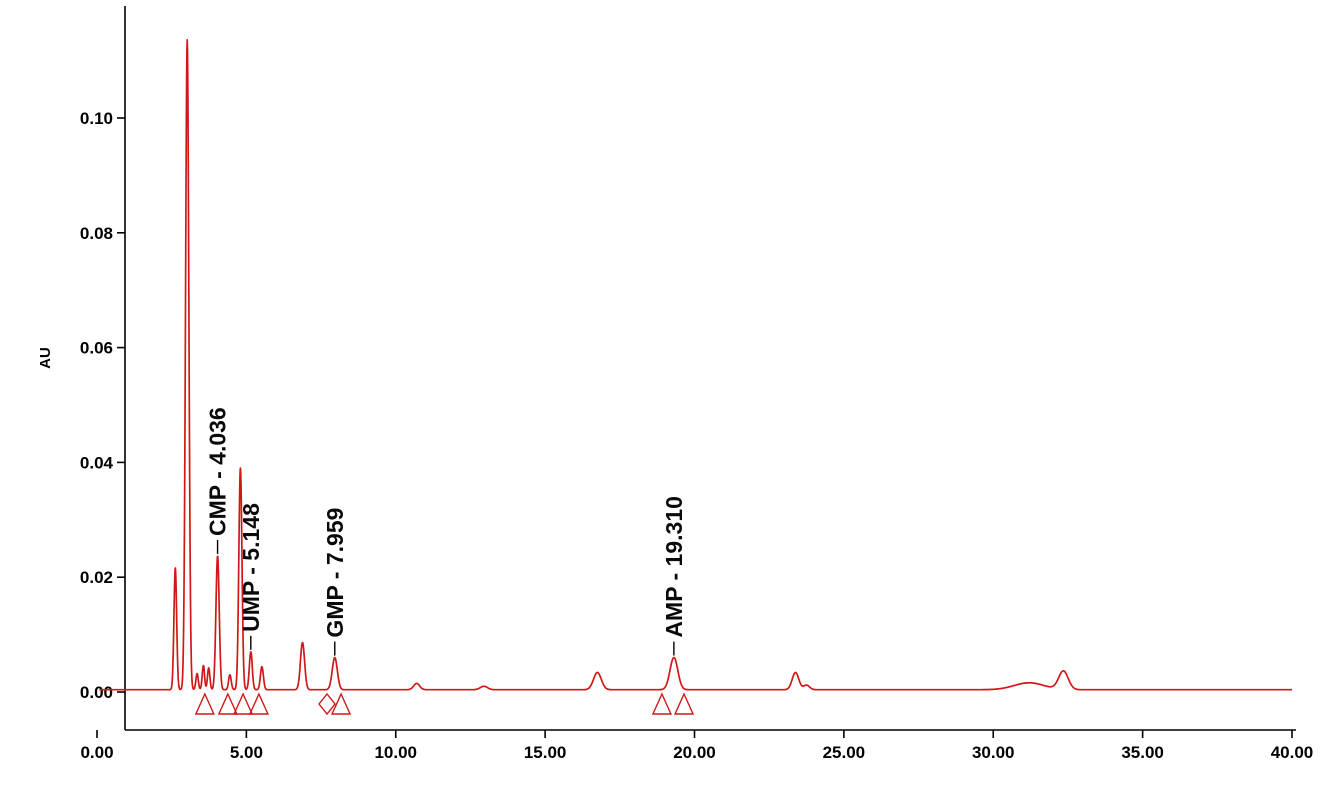 This screenshot has height=789, width=1332. What do you see at coordinates (993, 752) in the screenshot?
I see `x-tick-label: 30.00` at bounding box center [993, 752].